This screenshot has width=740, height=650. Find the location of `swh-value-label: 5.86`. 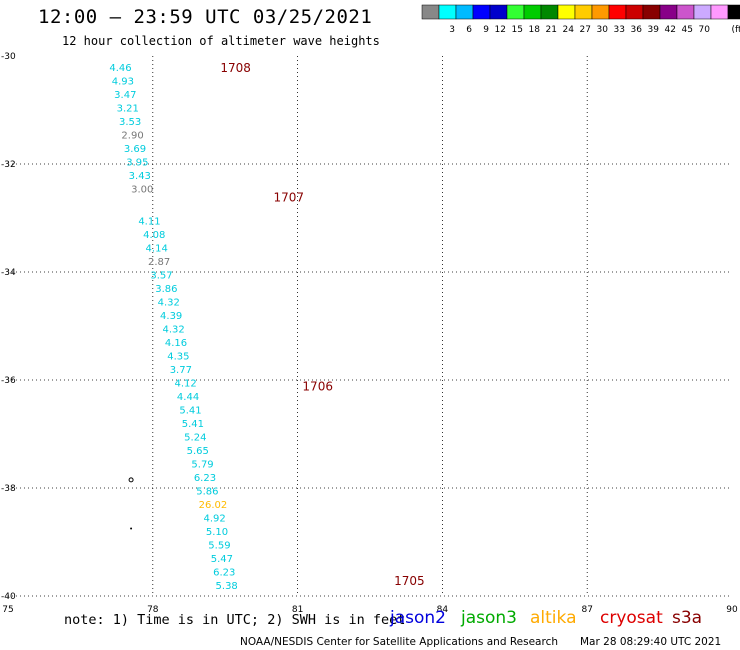

swh-value-label: 5.86 is located at coordinates (207, 492).